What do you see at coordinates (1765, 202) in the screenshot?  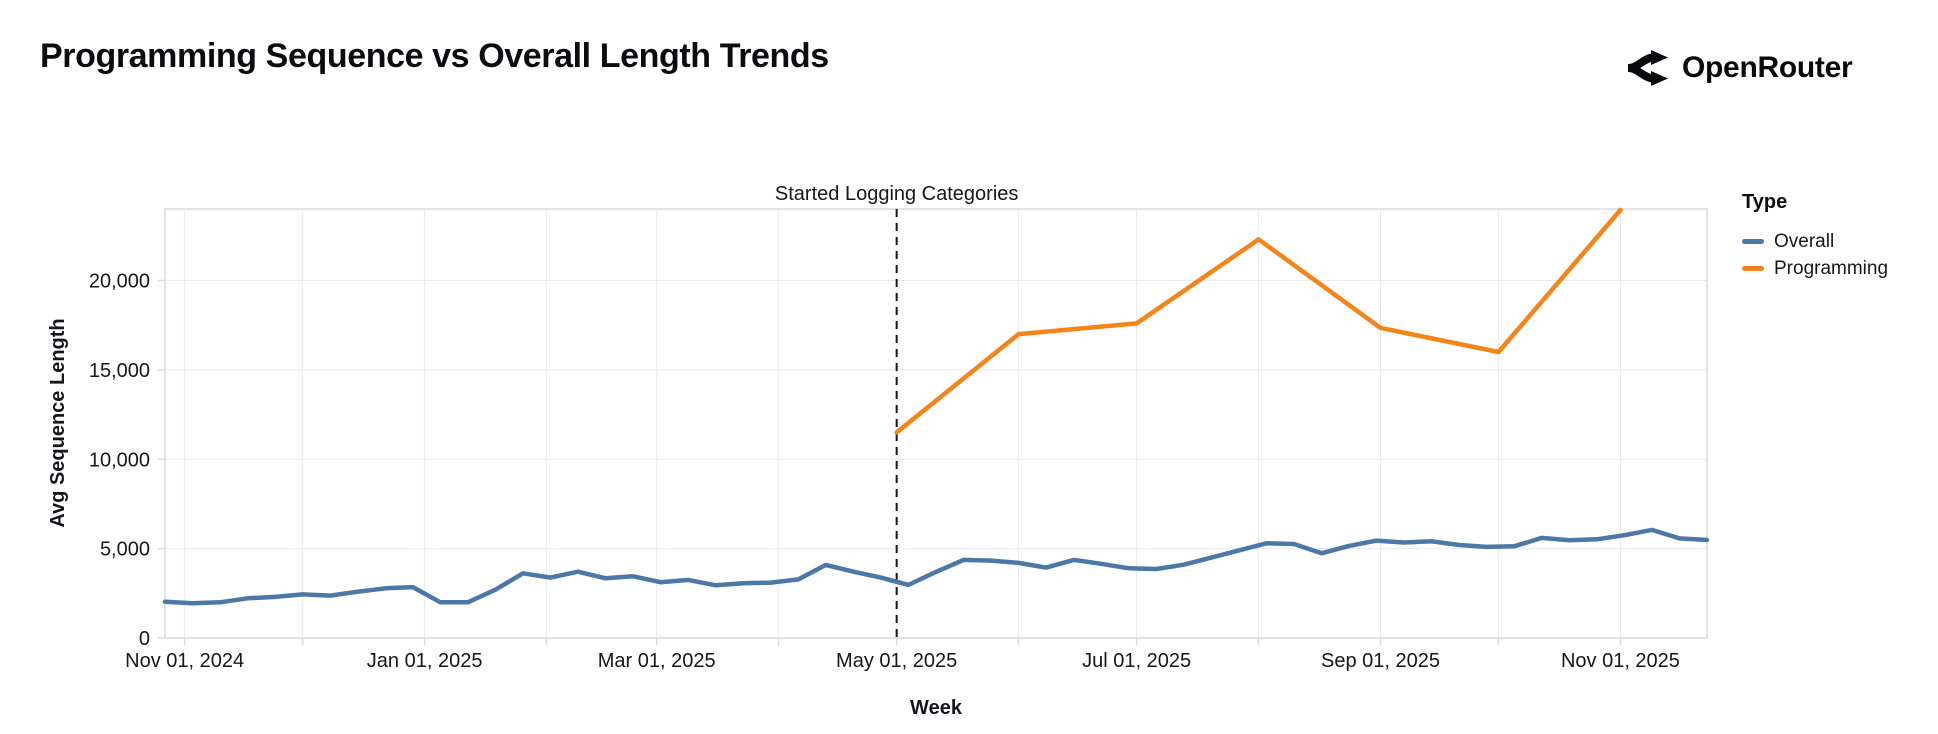 I see `legend-title: Type` at bounding box center [1765, 202].